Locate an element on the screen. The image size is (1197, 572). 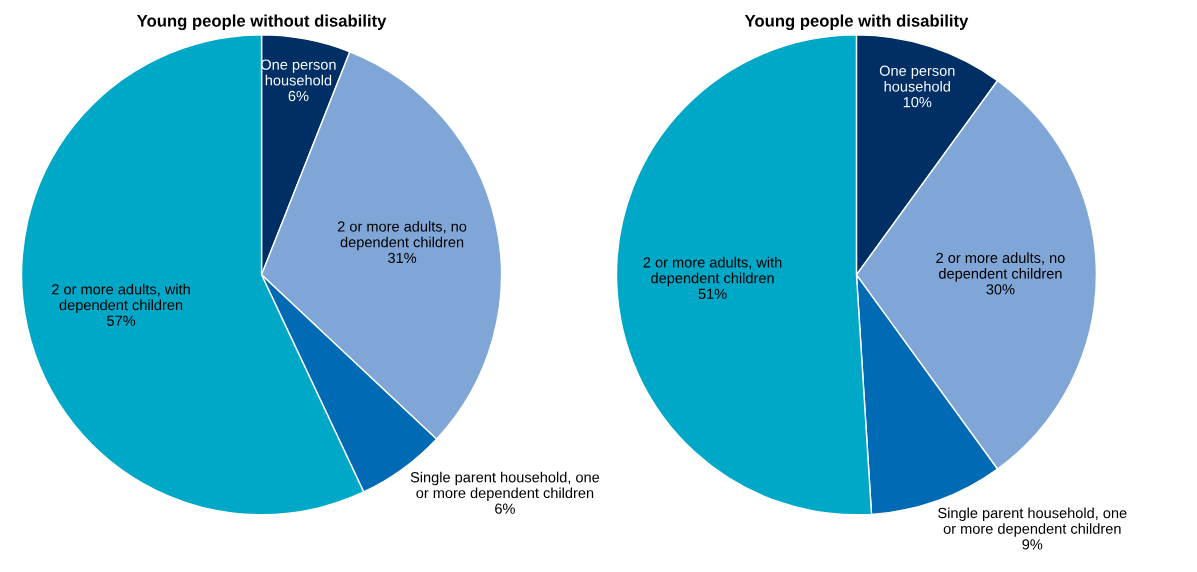
data-label: 51% is located at coordinates (712, 293).